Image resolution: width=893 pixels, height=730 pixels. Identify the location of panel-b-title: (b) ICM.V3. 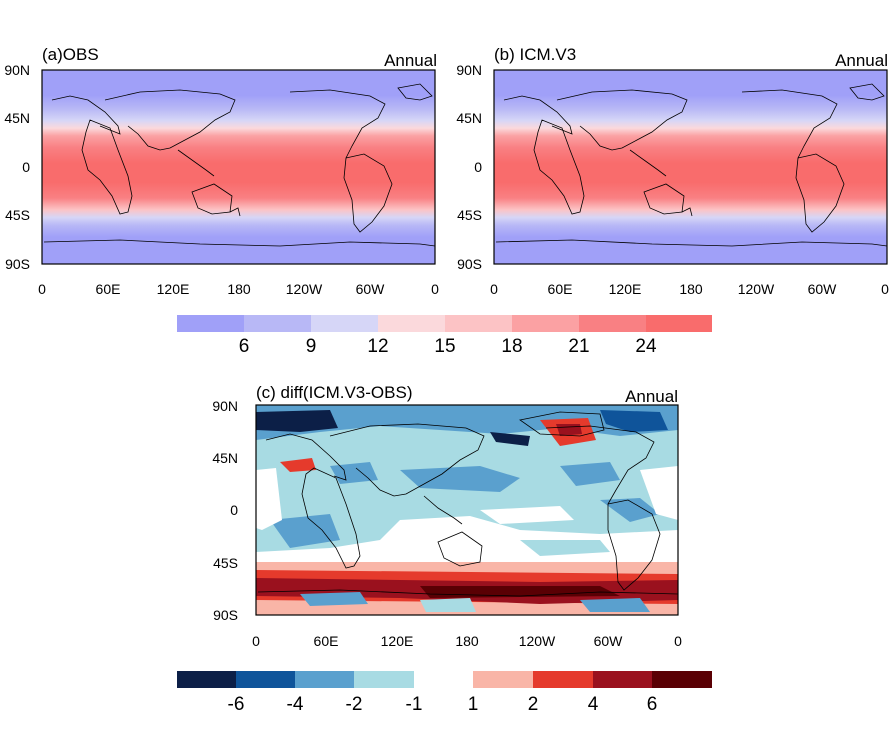
(535, 54).